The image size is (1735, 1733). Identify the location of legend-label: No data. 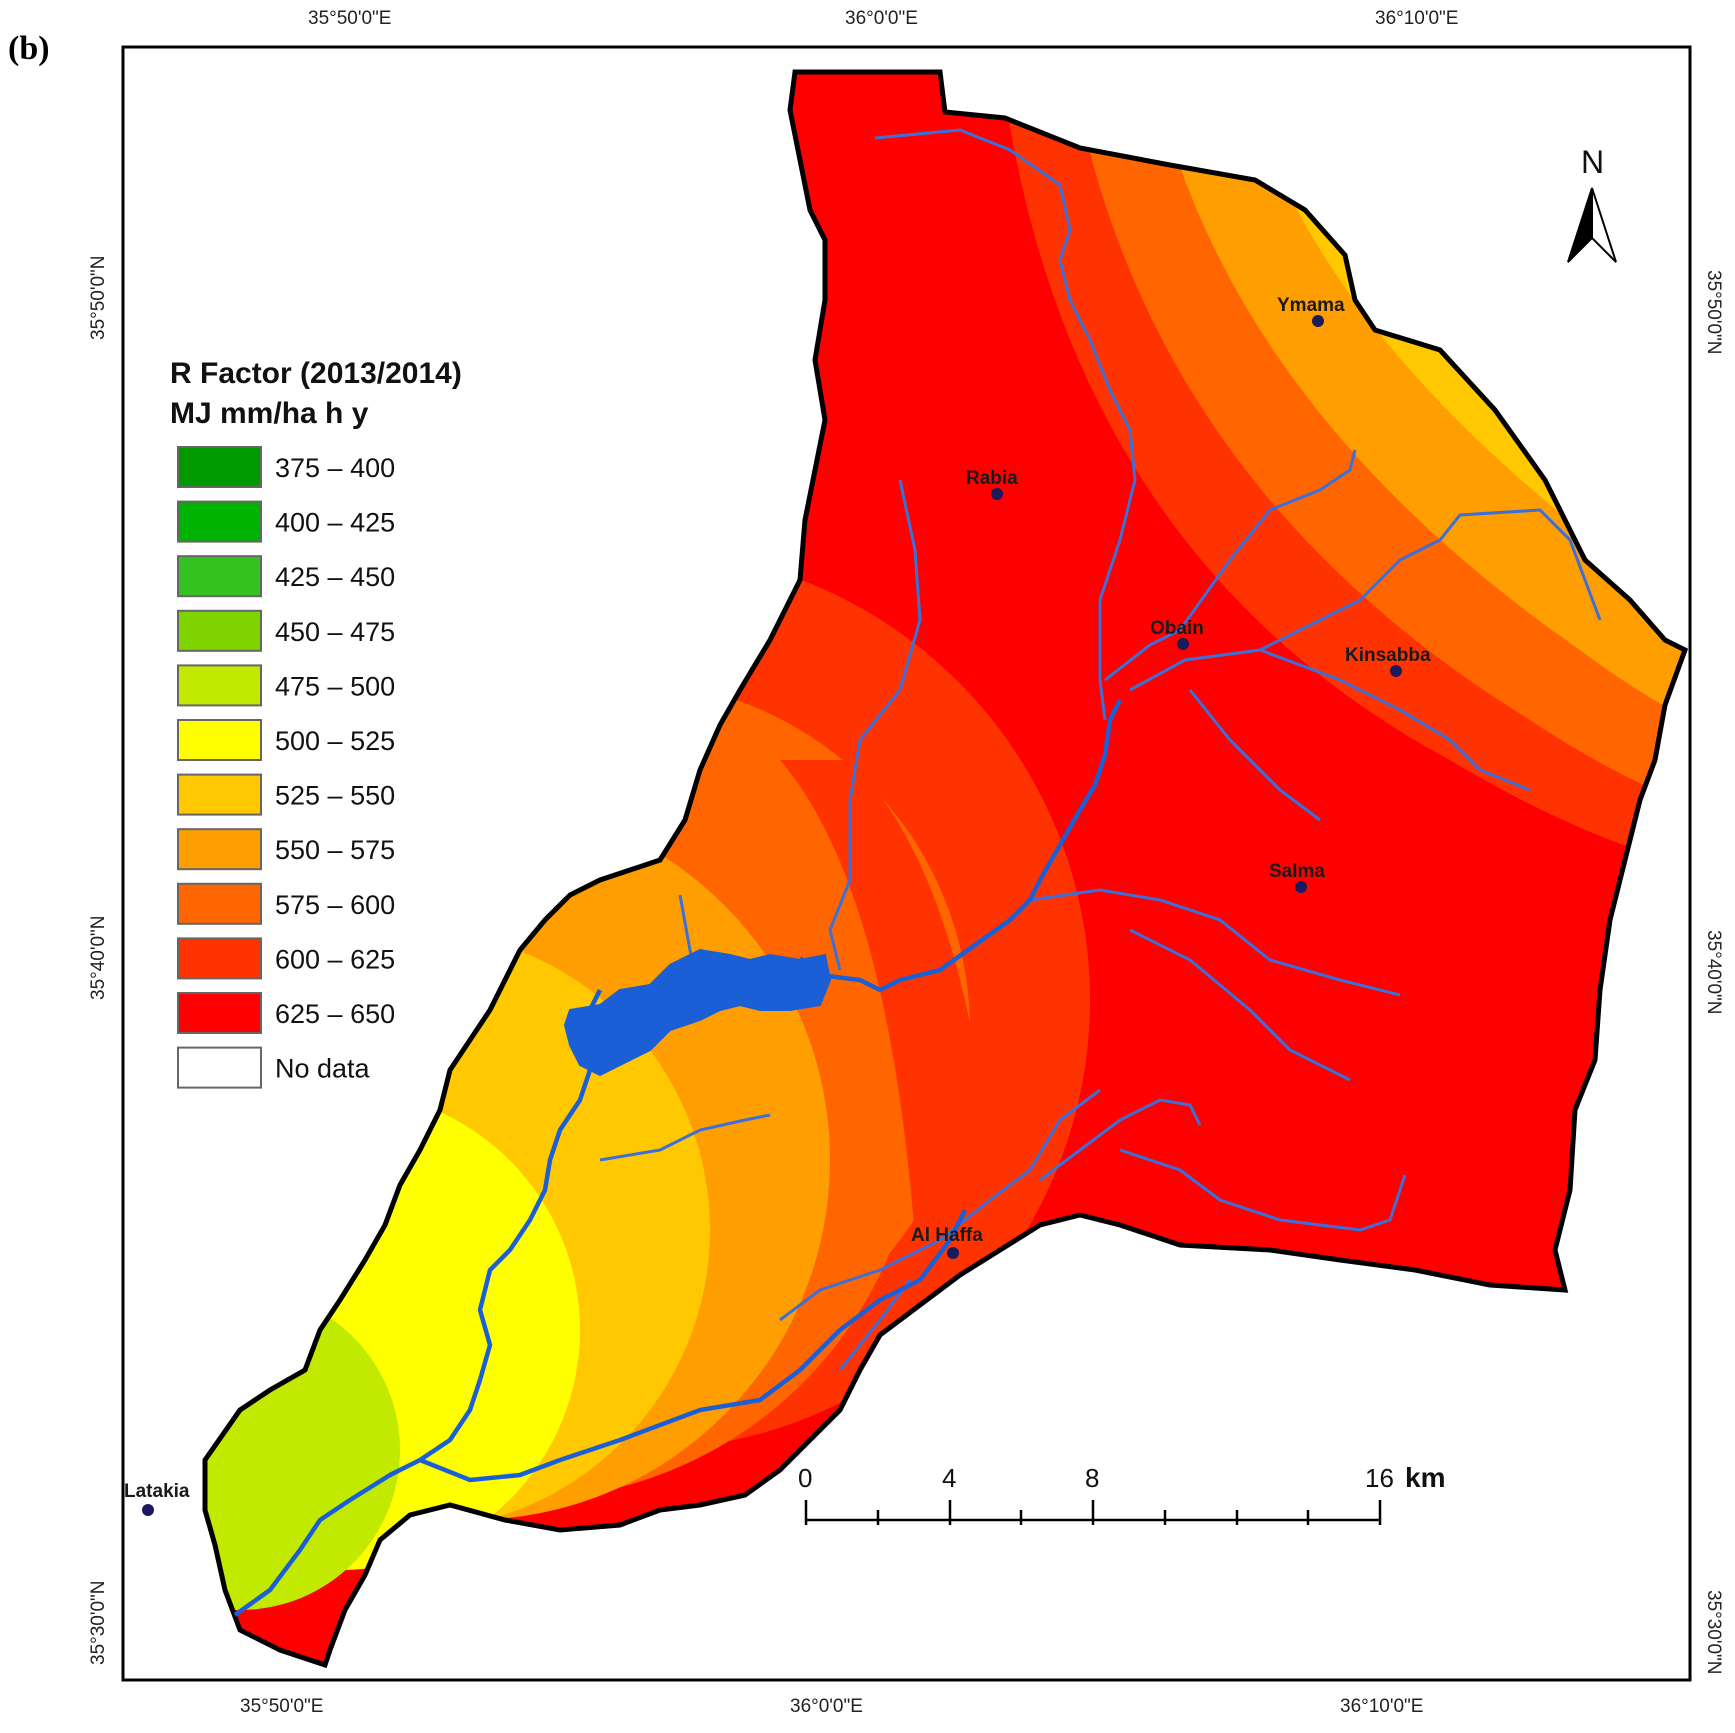
(323, 1069).